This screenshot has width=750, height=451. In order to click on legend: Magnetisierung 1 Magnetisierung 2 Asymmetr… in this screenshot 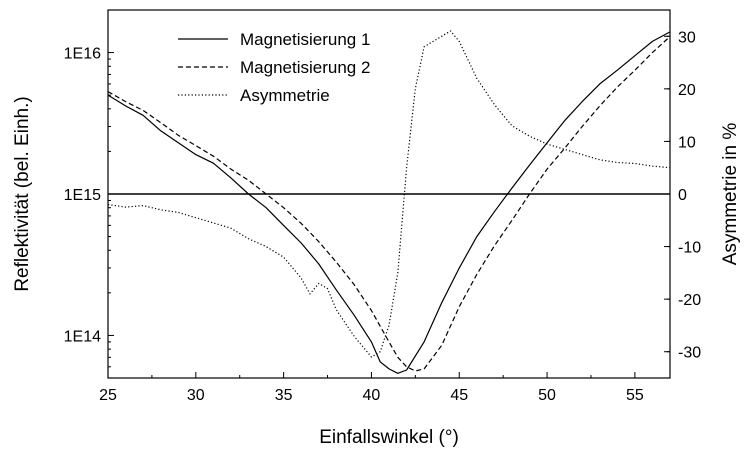, I will do `click(274, 67)`.